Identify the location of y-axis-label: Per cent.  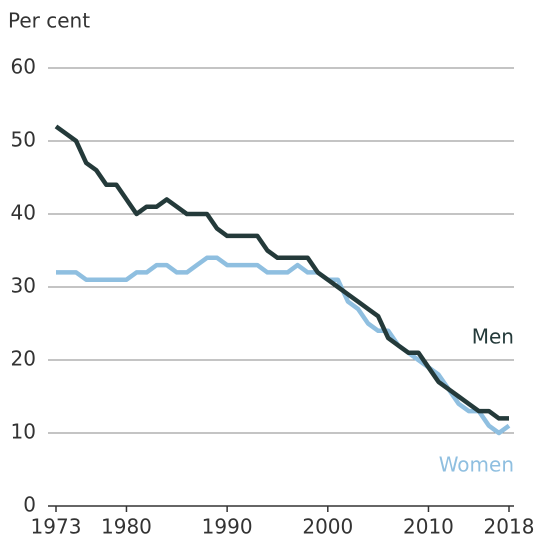
(49, 21).